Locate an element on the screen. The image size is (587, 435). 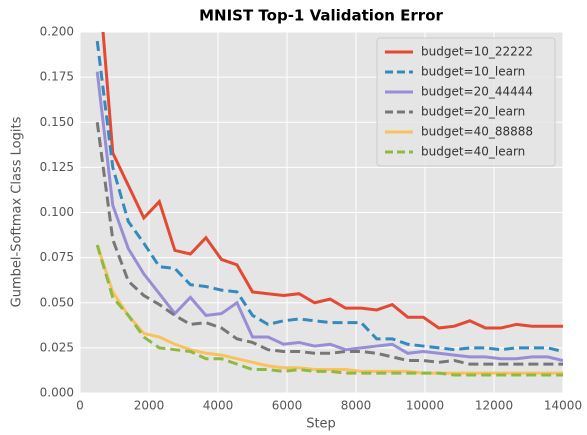
y-tick-label: 0.175 is located at coordinates (57, 77).